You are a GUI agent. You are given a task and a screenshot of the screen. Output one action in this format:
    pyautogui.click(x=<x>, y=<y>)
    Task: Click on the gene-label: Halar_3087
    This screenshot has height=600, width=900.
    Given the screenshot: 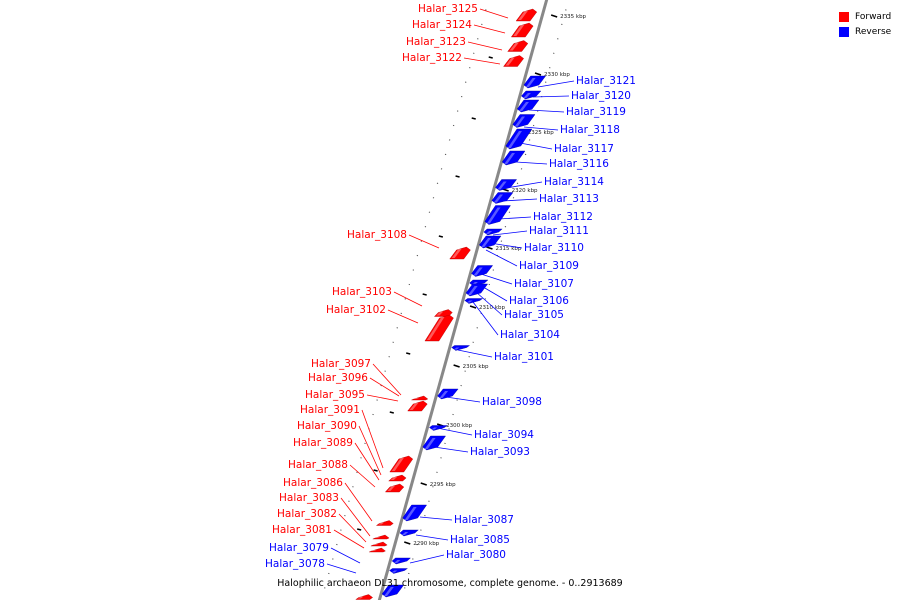 What is the action you would take?
    pyautogui.click(x=484, y=520)
    